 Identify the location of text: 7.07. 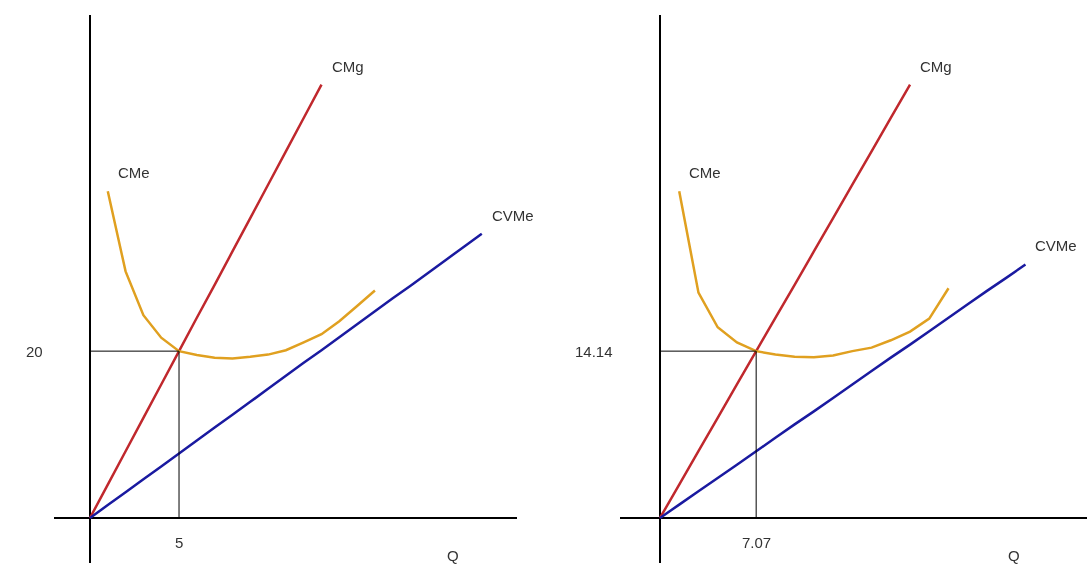
(757, 542).